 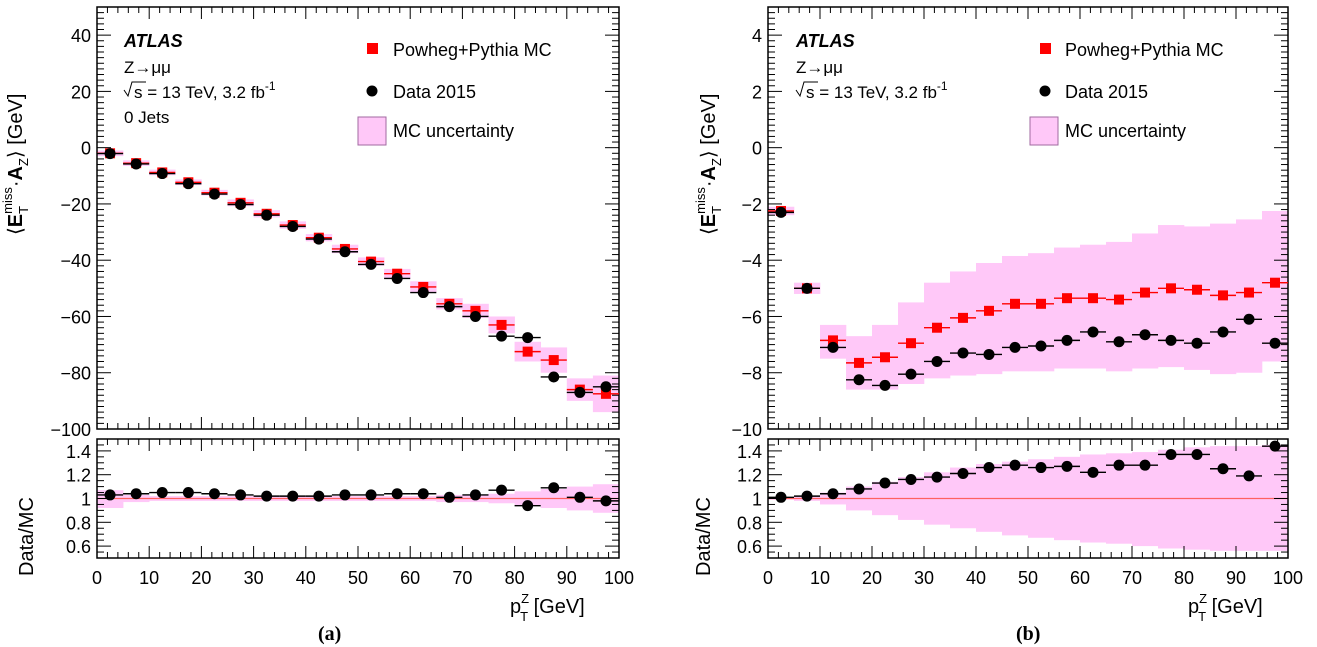 What do you see at coordinates (1028, 634) in the screenshot?
I see `panel-label: (b)` at bounding box center [1028, 634].